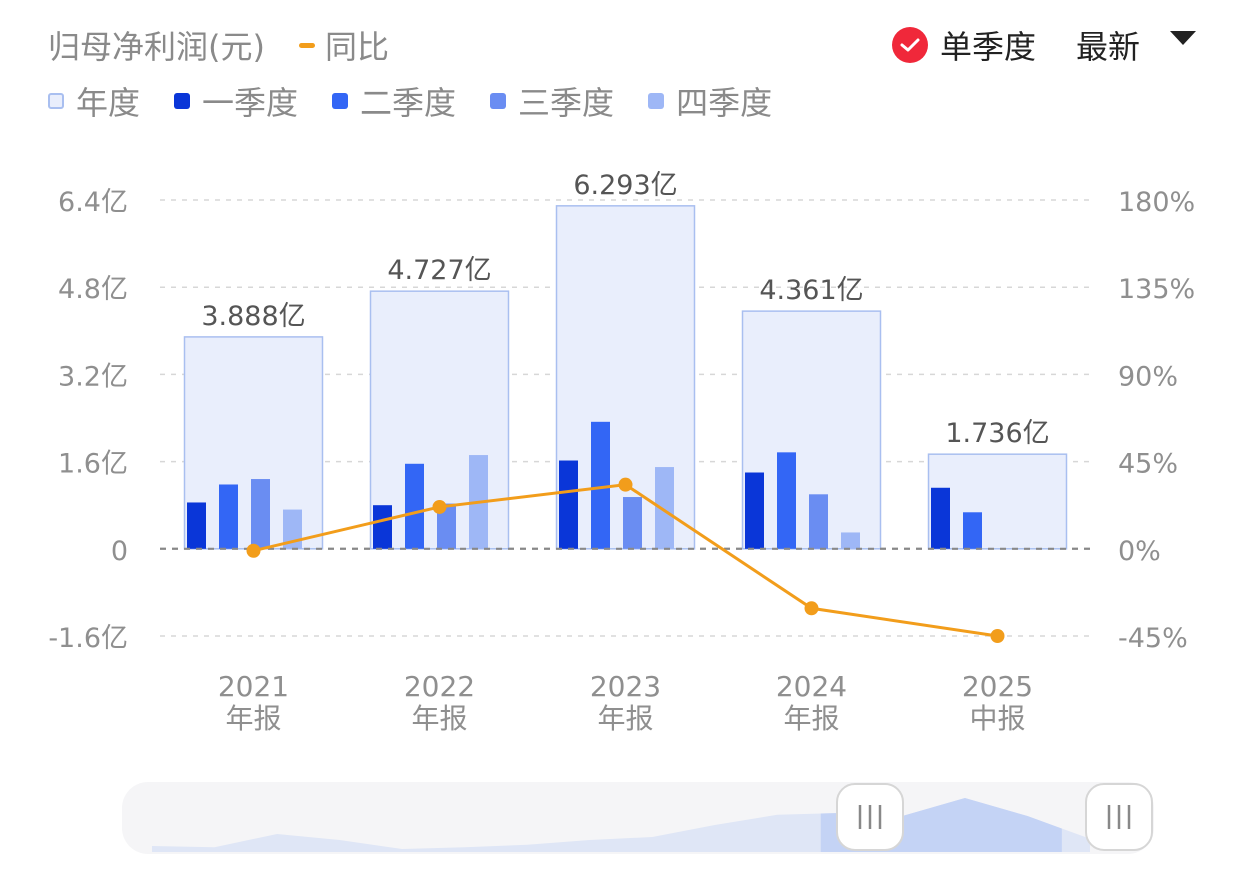  I want to click on y-right-tick-label: 90%, so click(1148, 376).